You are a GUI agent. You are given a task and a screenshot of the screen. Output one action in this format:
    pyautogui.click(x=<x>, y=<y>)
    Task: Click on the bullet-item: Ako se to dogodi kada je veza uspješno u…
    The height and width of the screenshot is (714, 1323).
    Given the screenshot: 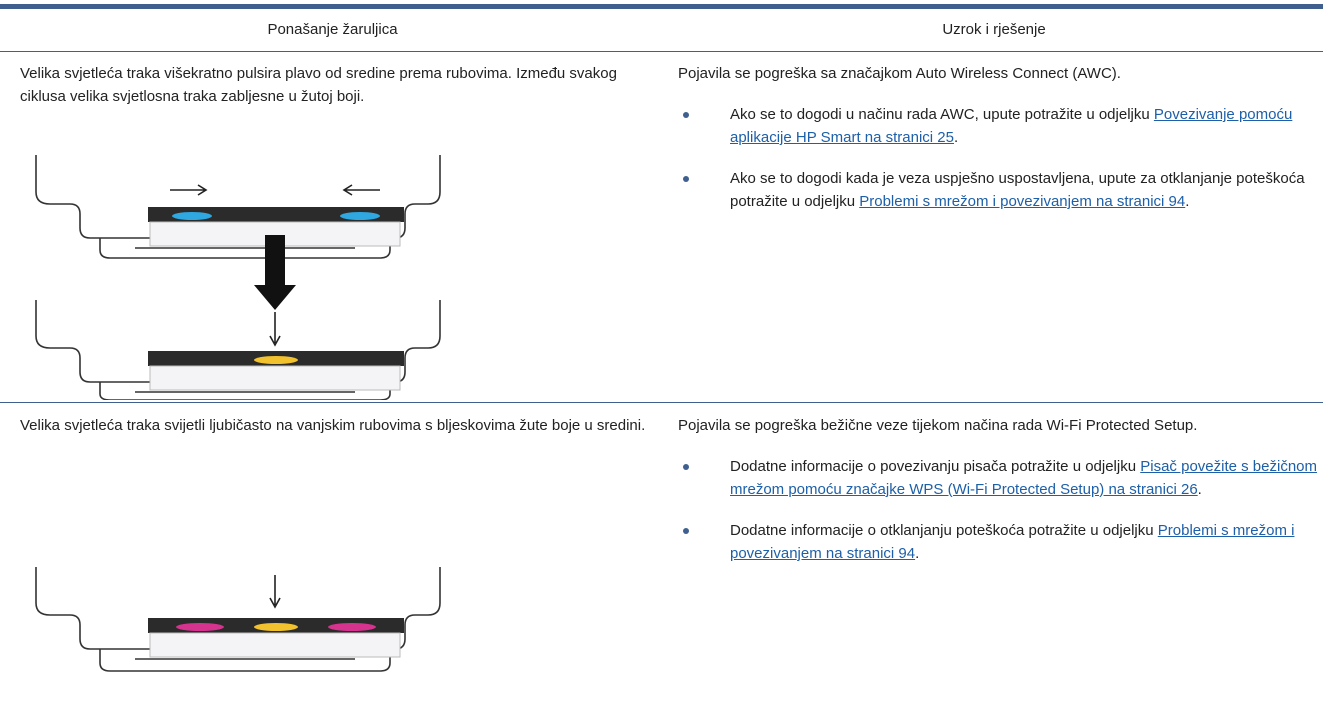 What is the action you would take?
    pyautogui.click(x=999, y=190)
    